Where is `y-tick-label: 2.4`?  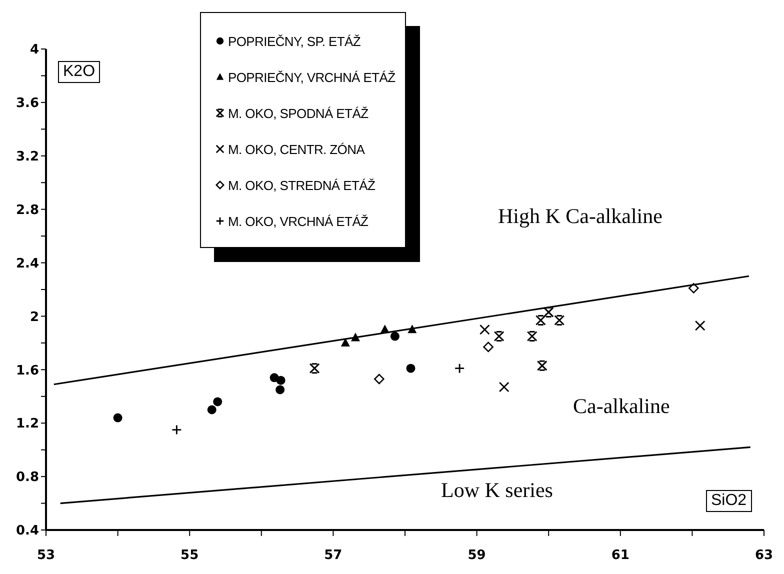 y-tick-label: 2.4 is located at coordinates (27, 264).